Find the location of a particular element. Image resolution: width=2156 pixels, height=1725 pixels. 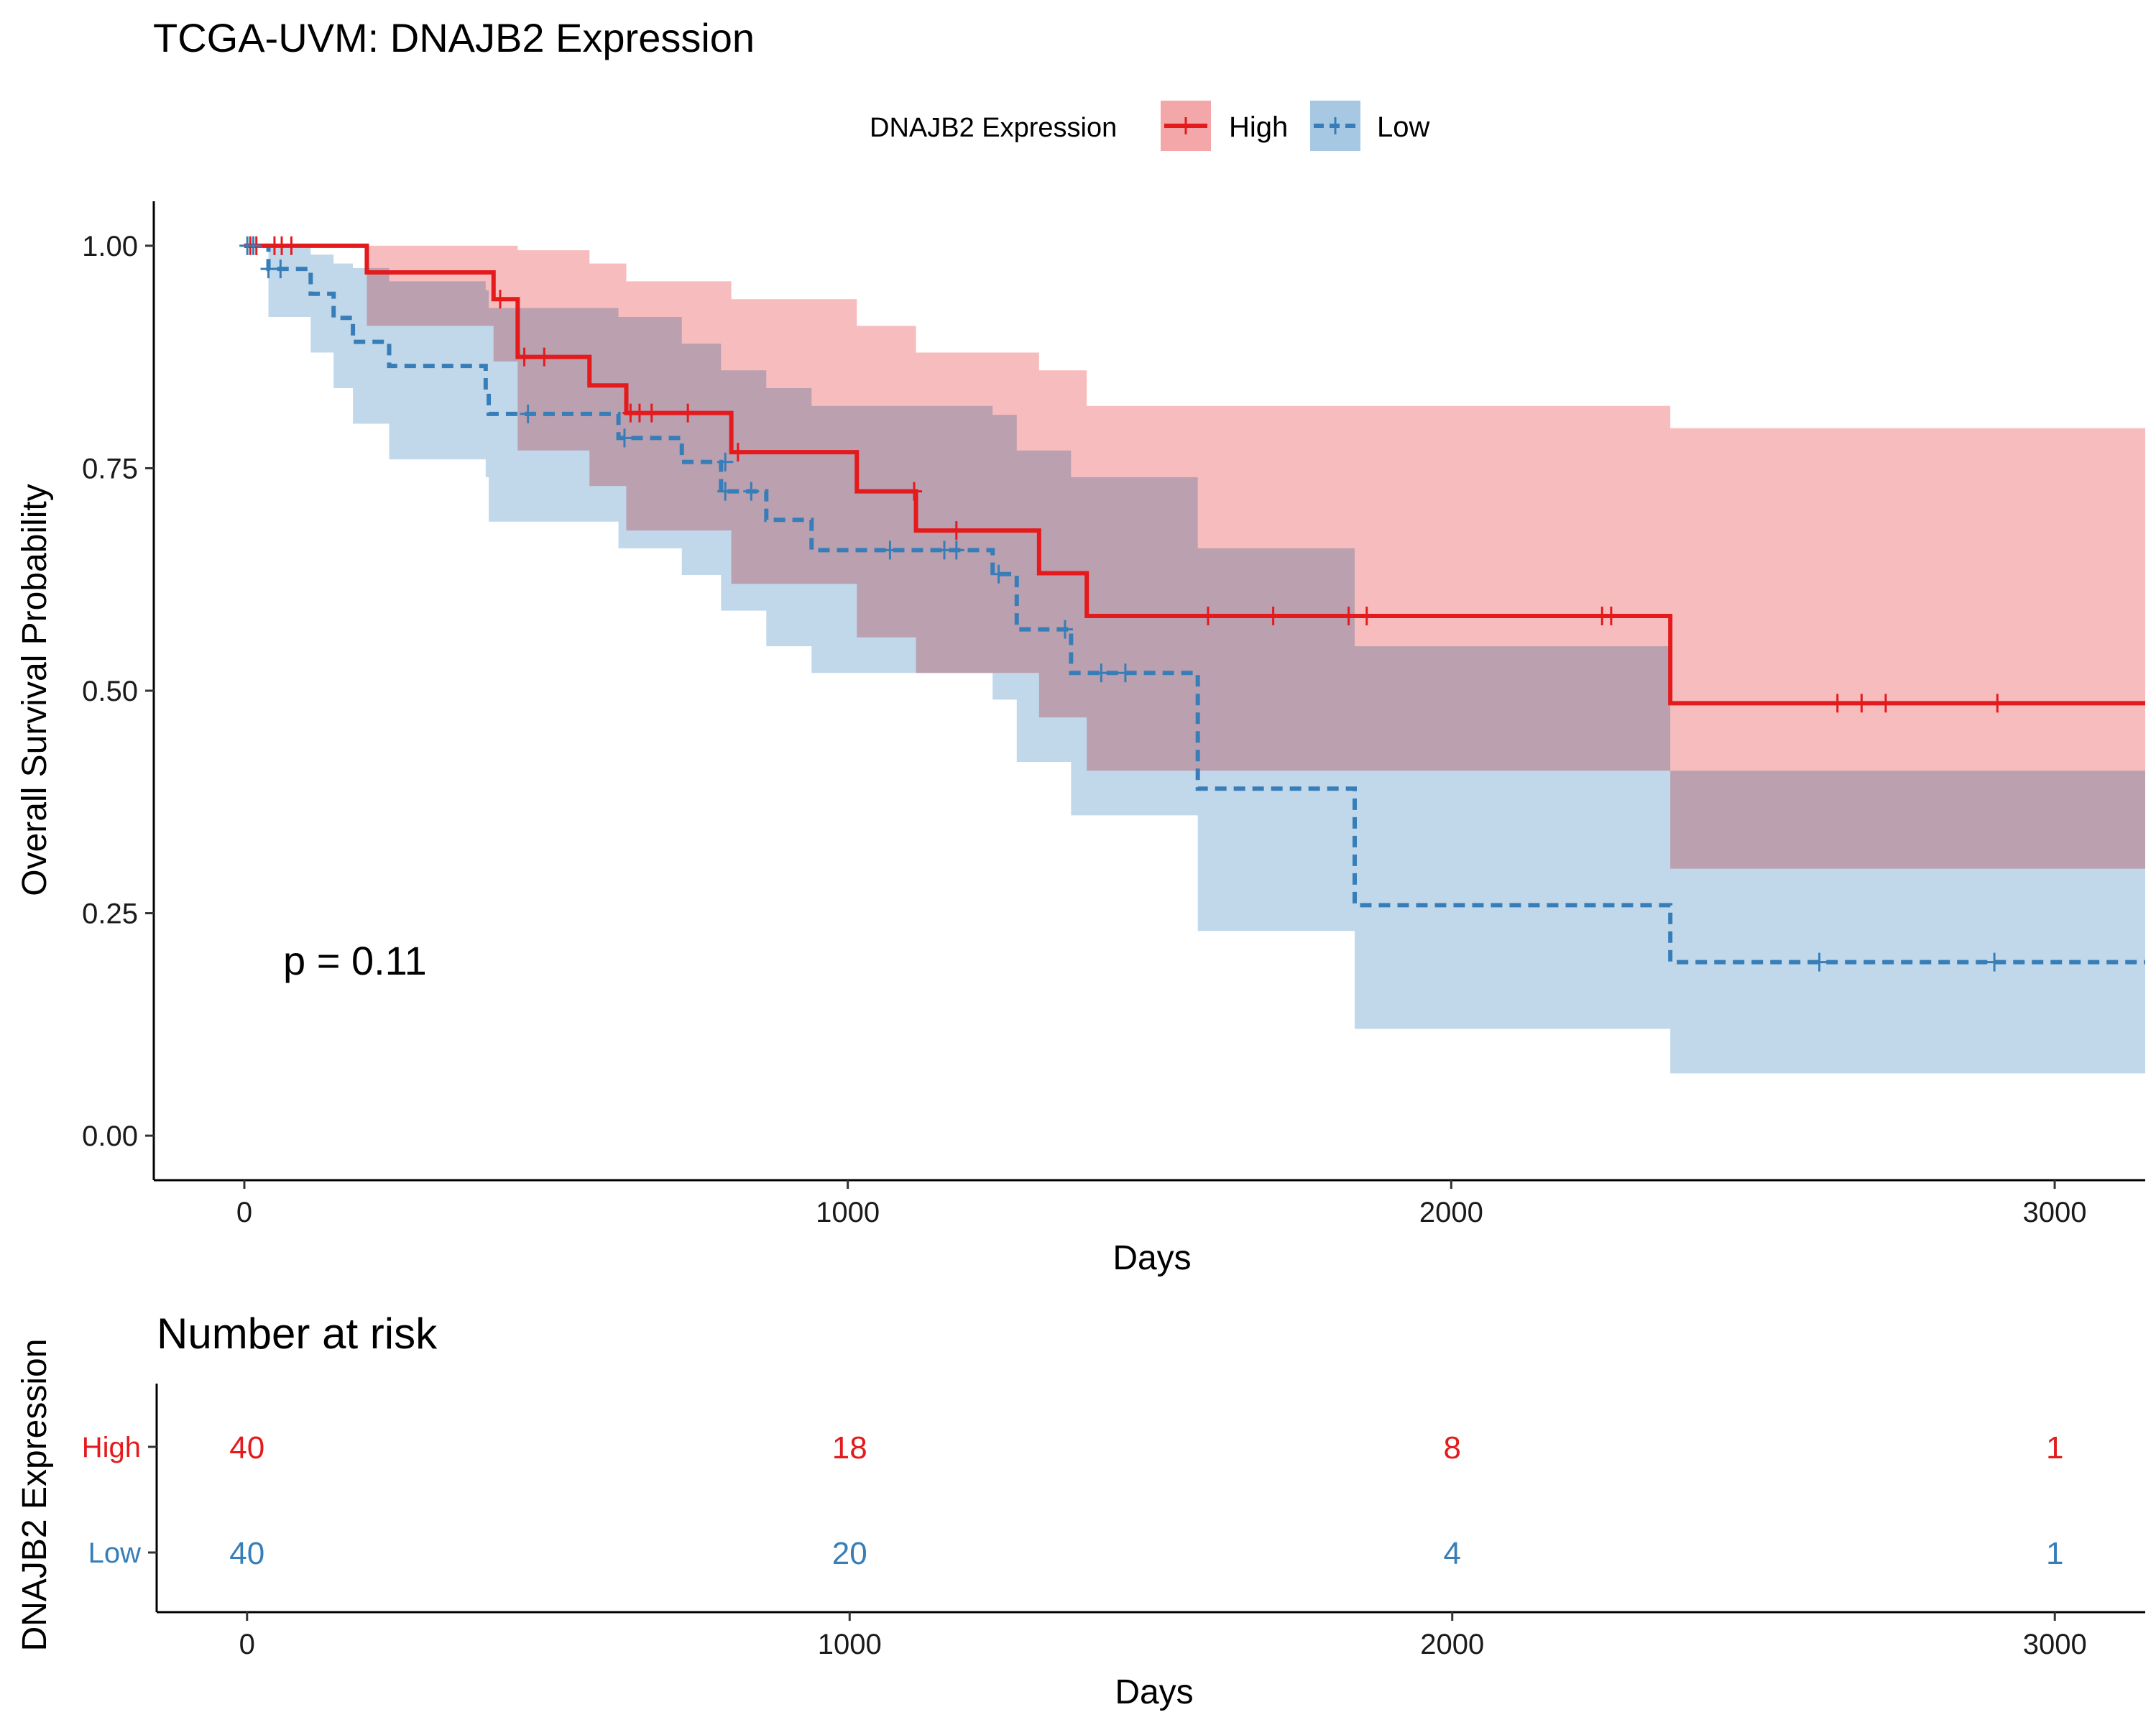

risk-count: 18 is located at coordinates (850, 1448).